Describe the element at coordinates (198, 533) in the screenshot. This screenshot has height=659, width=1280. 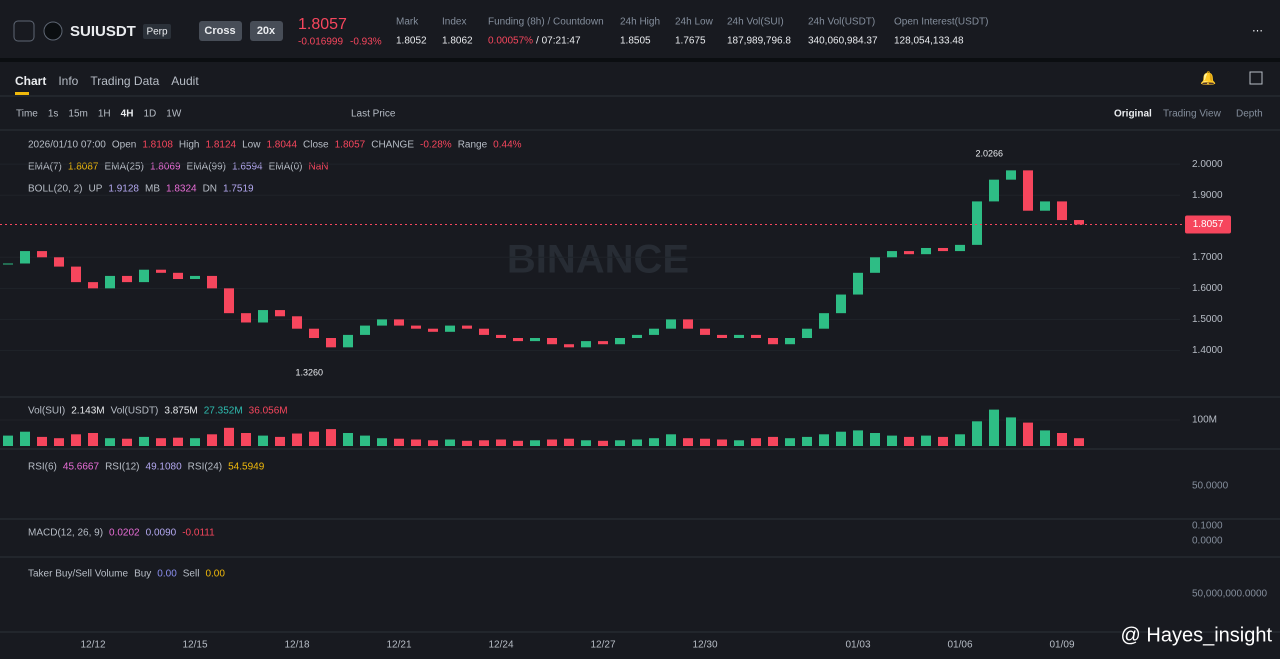
I see `legend-text: -0.0111` at that location.